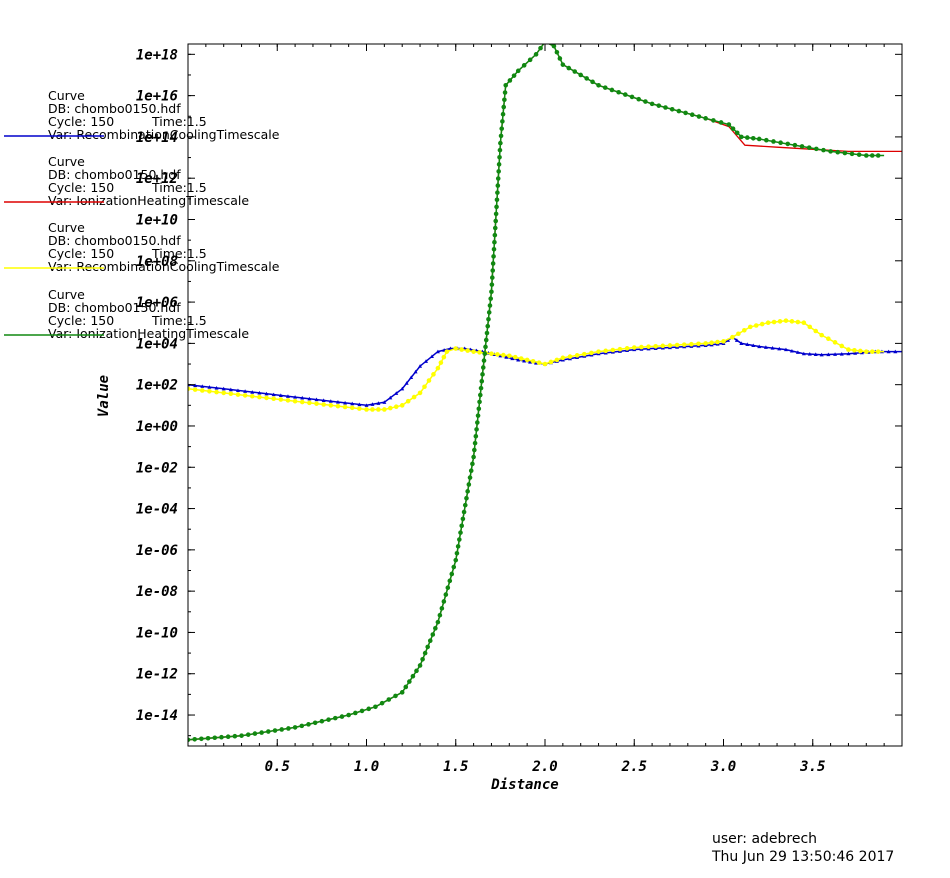  Describe the element at coordinates (157, 179) in the screenshot. I see `y-tick-label: 1e+12` at that location.